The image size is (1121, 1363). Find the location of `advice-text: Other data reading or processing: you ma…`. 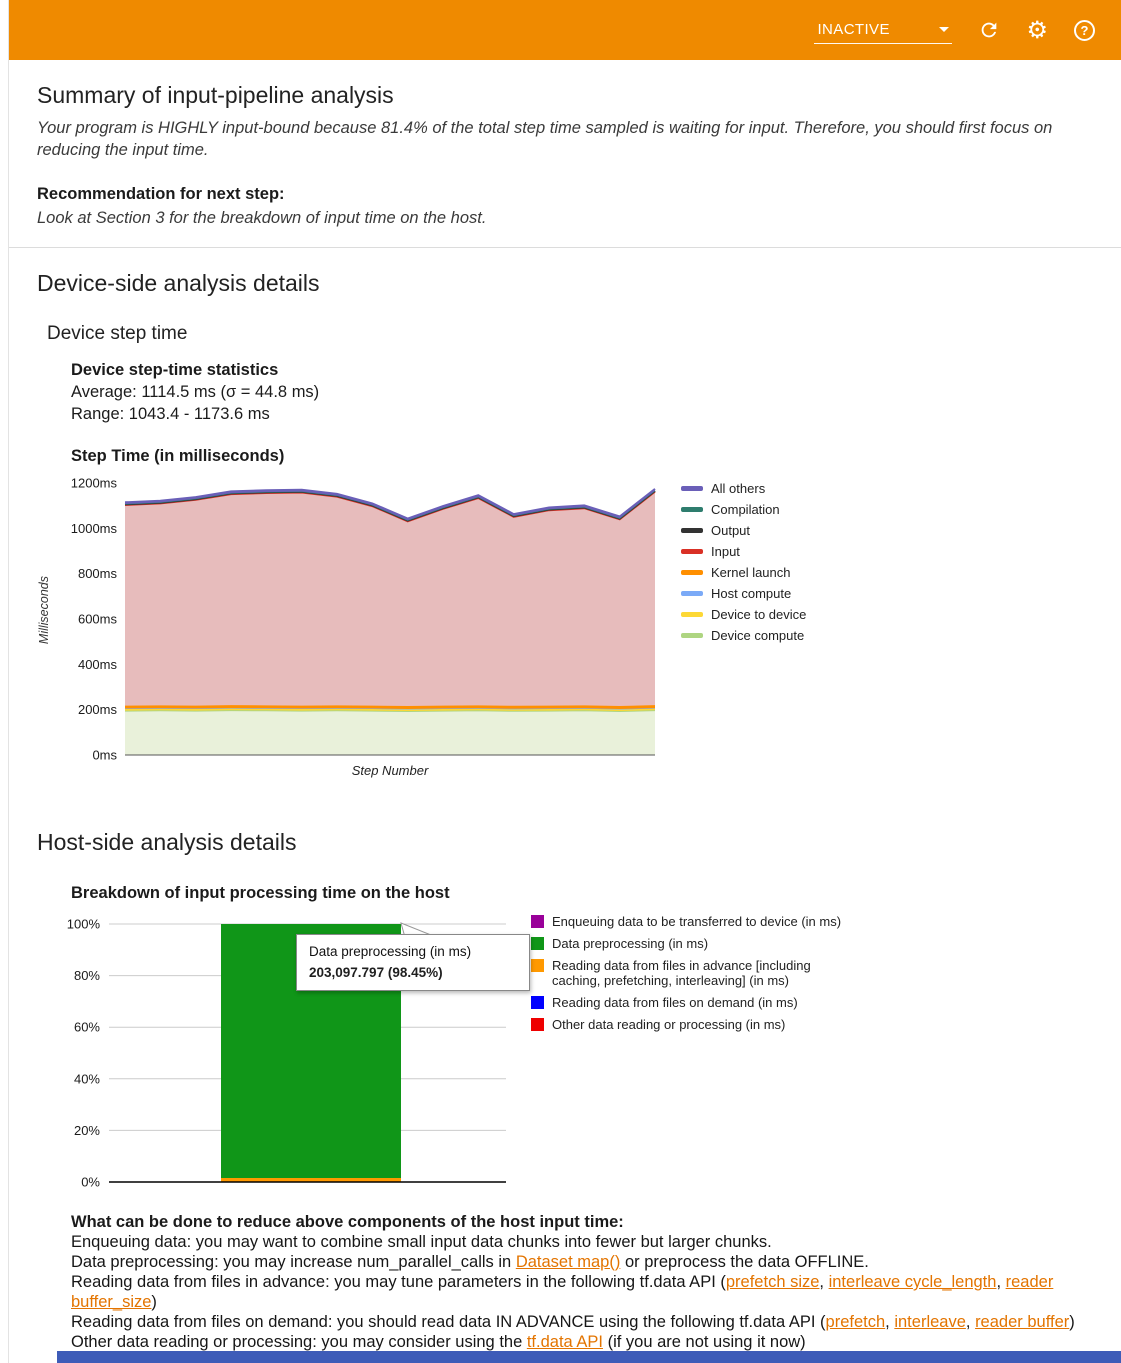

advice-text: Other data reading or processing: you ma… is located at coordinates (299, 1342).